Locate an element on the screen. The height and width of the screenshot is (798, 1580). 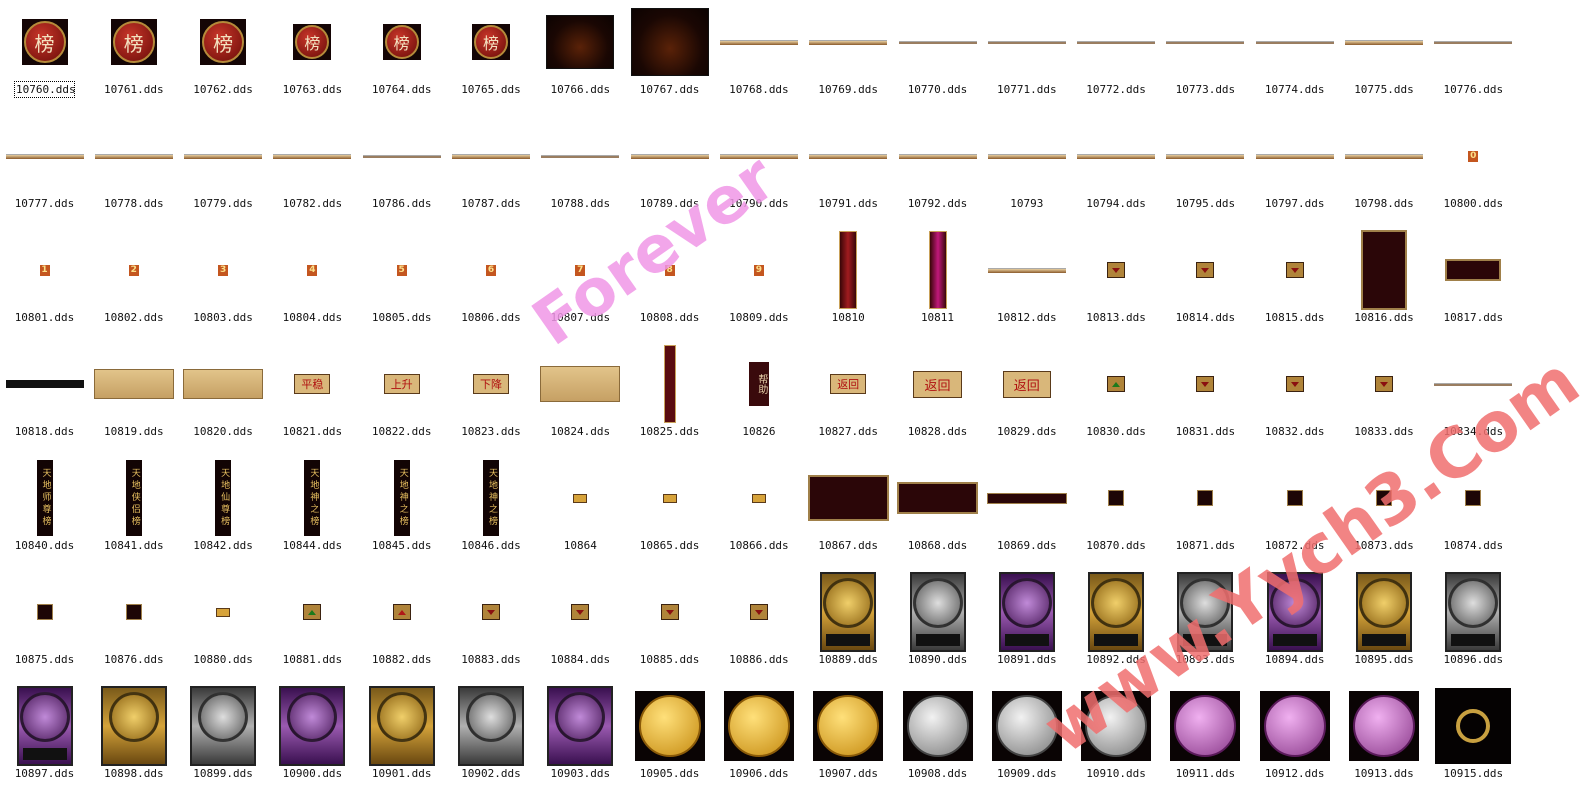
file-thumbnail: 10820.dds is located at coordinates (223, 399).